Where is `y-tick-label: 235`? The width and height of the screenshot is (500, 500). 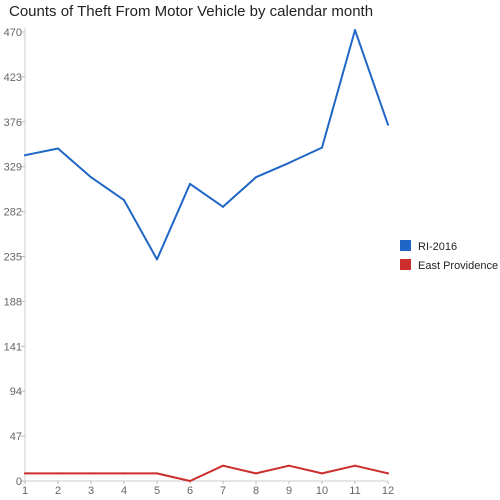 y-tick-label: 235 is located at coordinates (13, 258).